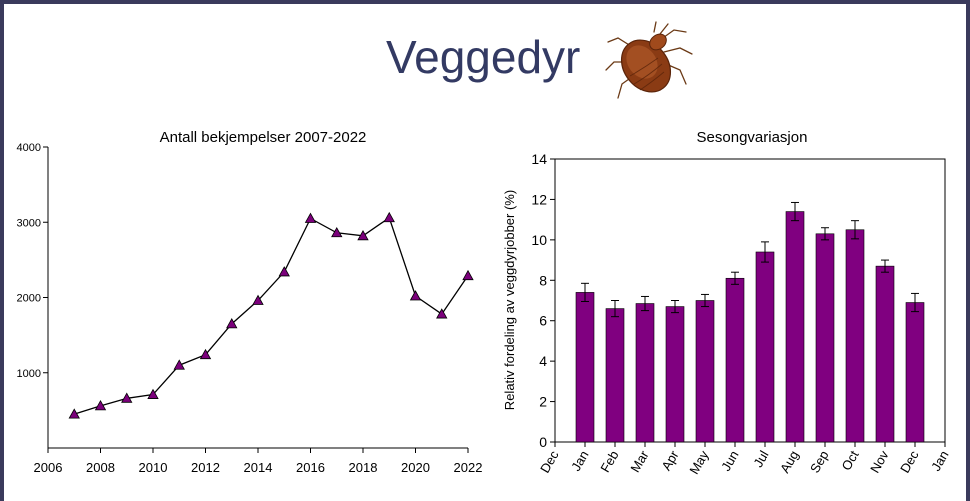 The height and width of the screenshot is (501, 970). Describe the element at coordinates (100, 467) in the screenshot. I see `line-chart-x-tick-label: 2008` at that location.